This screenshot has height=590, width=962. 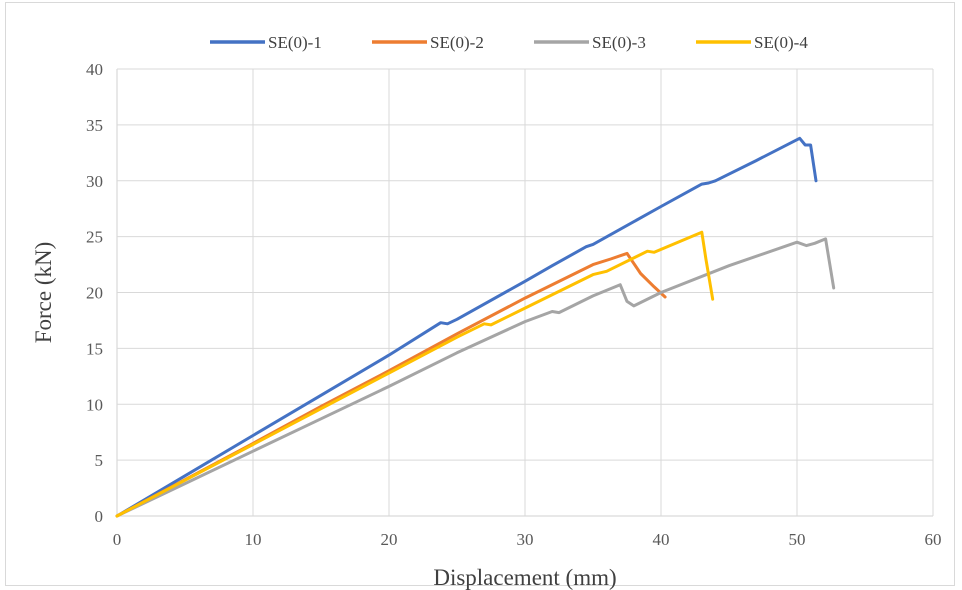 I want to click on x-tick-label: 50, so click(x=797, y=539).